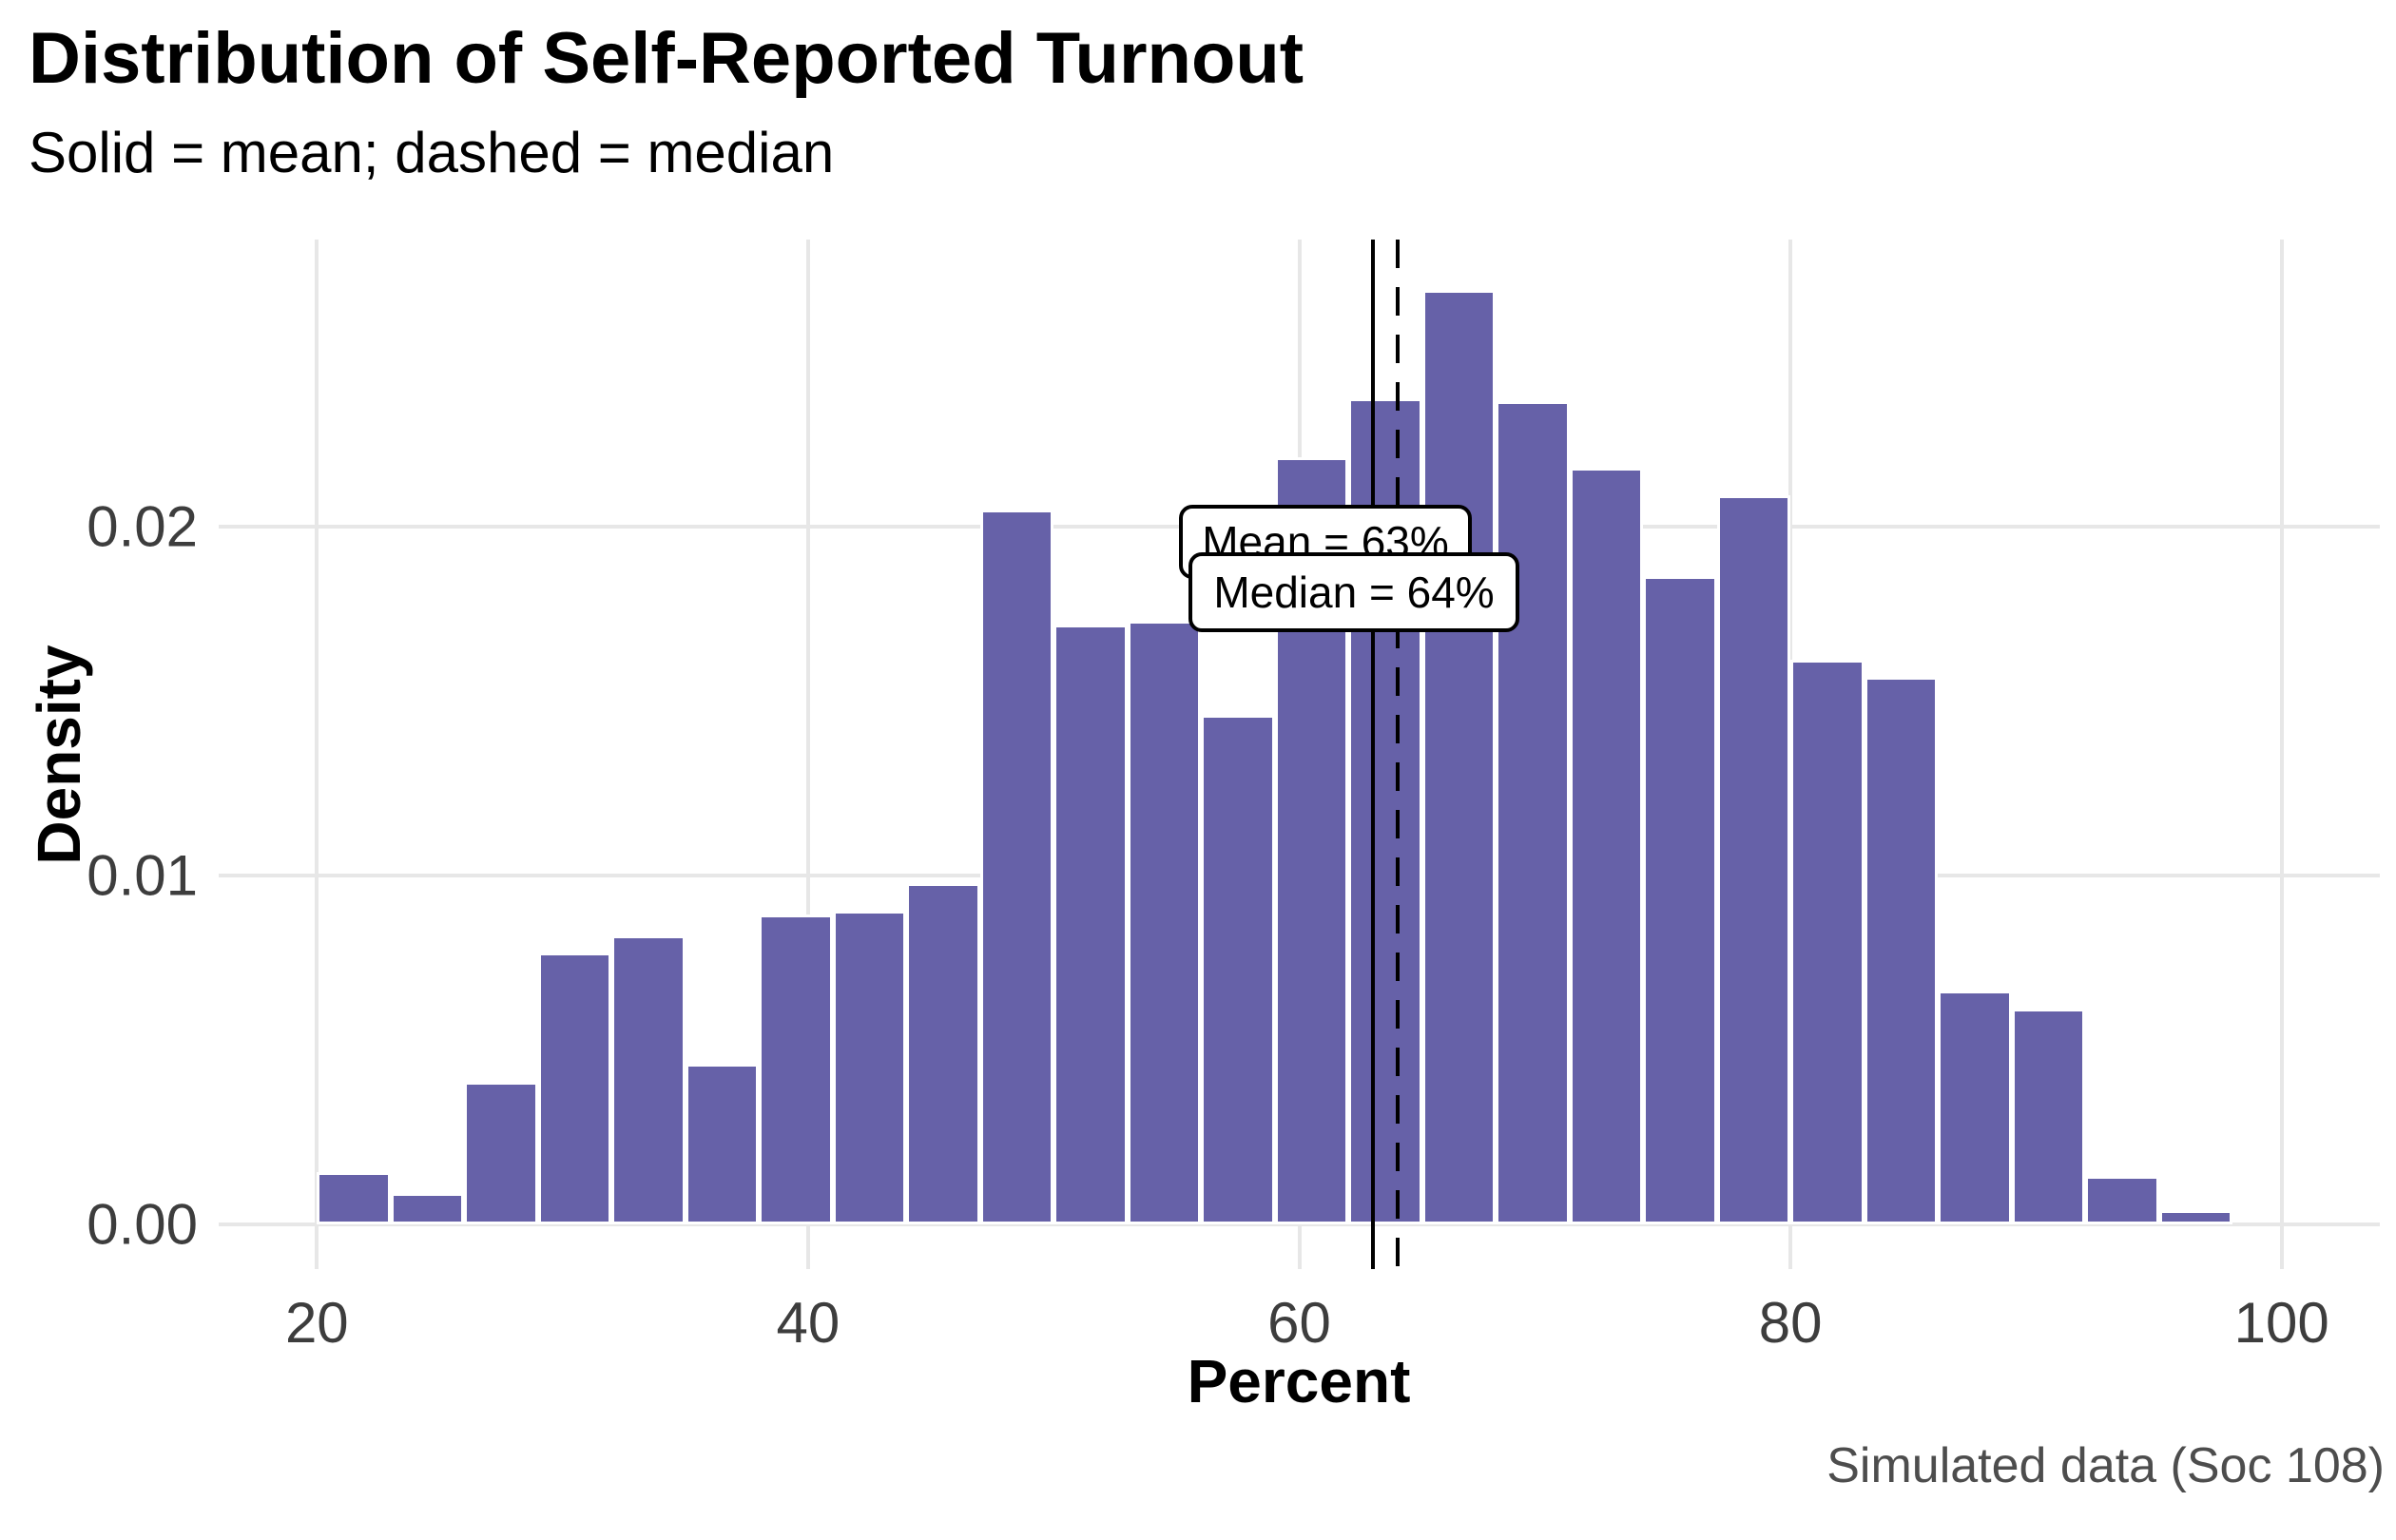 The width and height of the screenshot is (2396, 1540). What do you see at coordinates (2105, 1465) in the screenshot?
I see `chart-caption: Simulated data (Soc 108)` at bounding box center [2105, 1465].